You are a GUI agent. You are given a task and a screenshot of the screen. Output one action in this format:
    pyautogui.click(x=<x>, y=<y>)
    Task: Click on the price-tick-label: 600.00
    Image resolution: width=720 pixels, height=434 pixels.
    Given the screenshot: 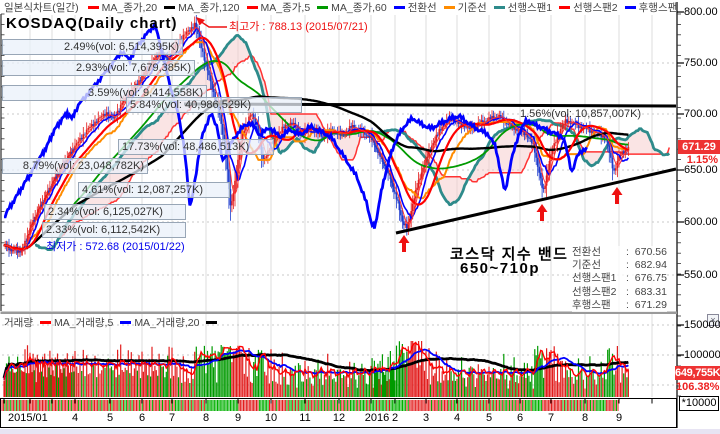 What is the action you would take?
    pyautogui.click(x=701, y=222)
    